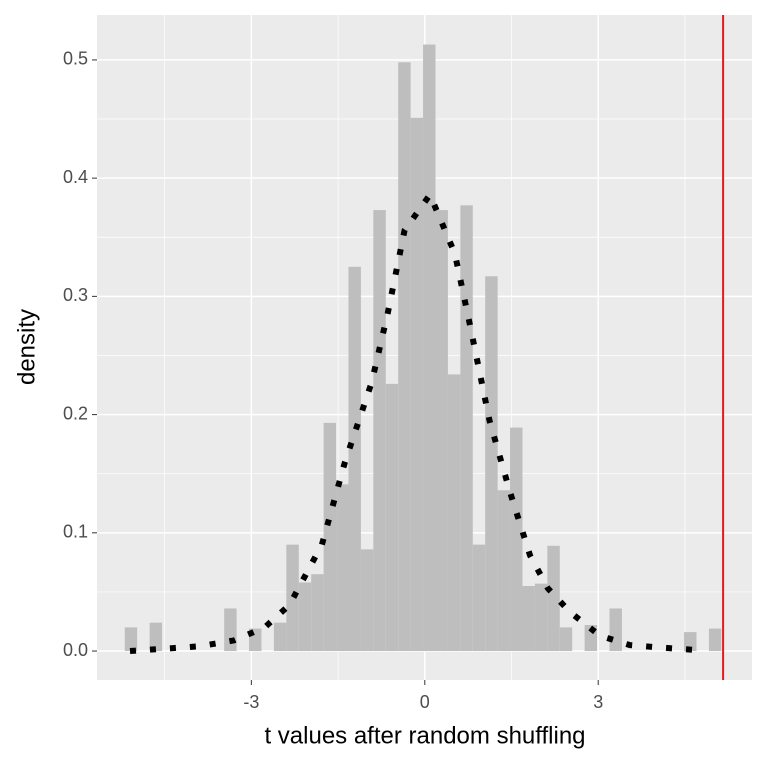 The image size is (768, 768). What do you see at coordinates (251, 702) in the screenshot?
I see `x-tick-label: -3` at bounding box center [251, 702].